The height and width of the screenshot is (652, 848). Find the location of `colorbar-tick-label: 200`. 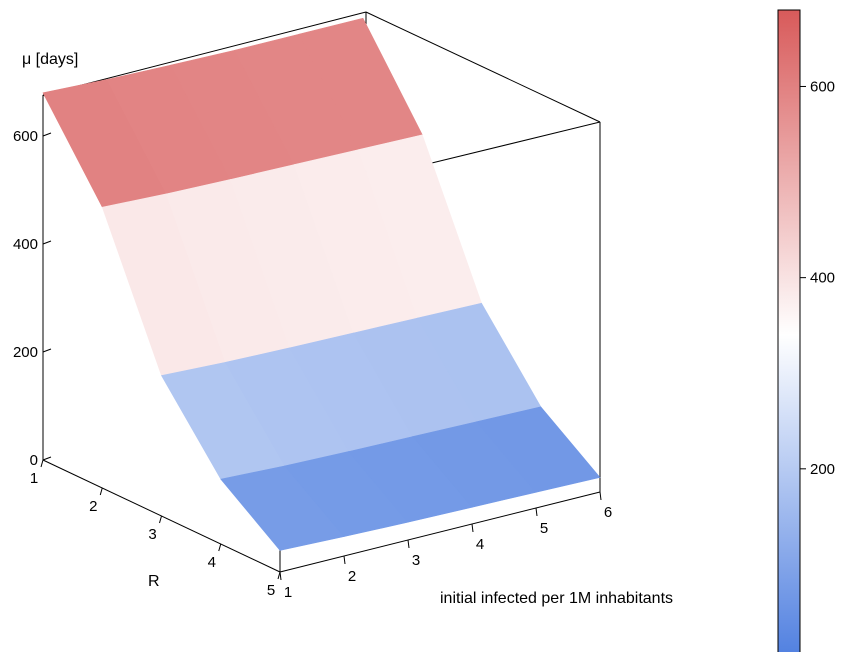

colorbar-tick-label: 200 is located at coordinates (822, 469).